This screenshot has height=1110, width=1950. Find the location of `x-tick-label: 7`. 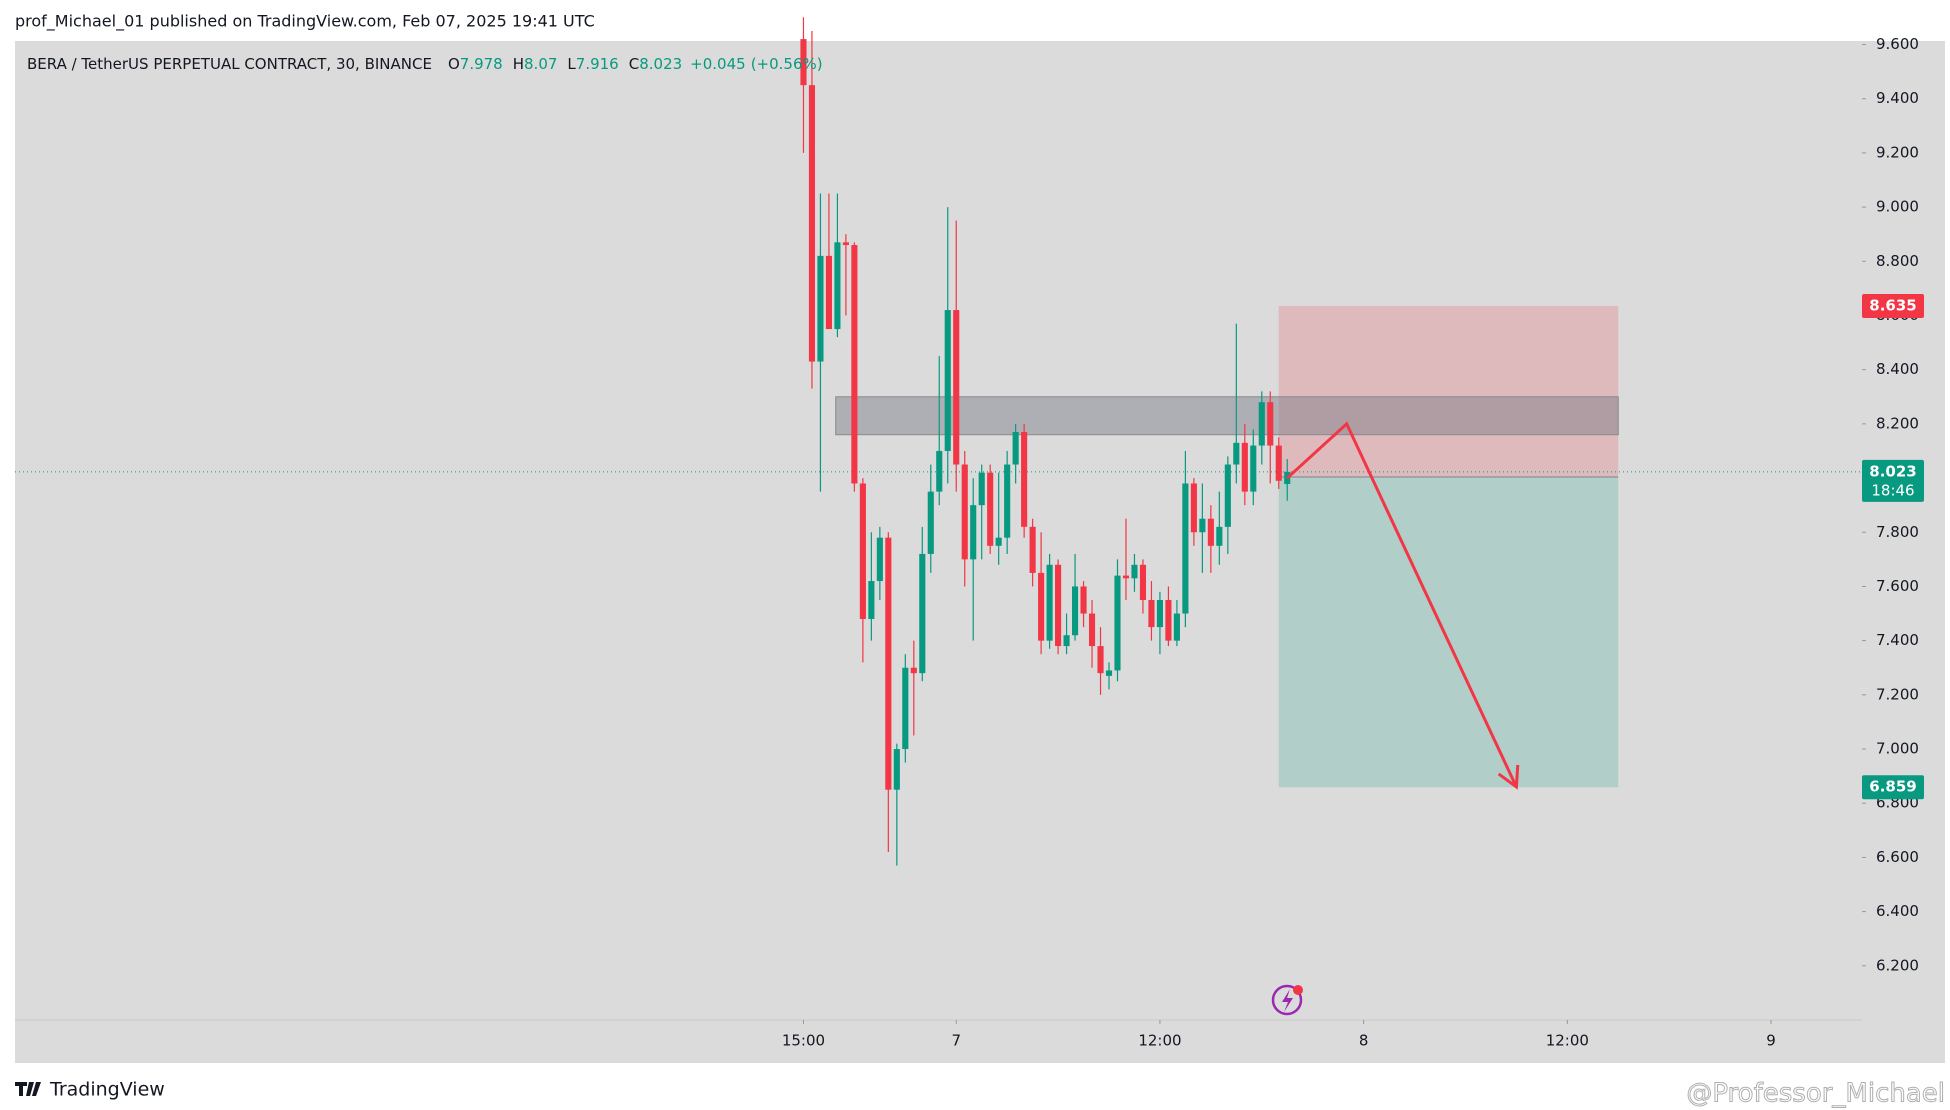

x-tick-label: 7 is located at coordinates (956, 1041).